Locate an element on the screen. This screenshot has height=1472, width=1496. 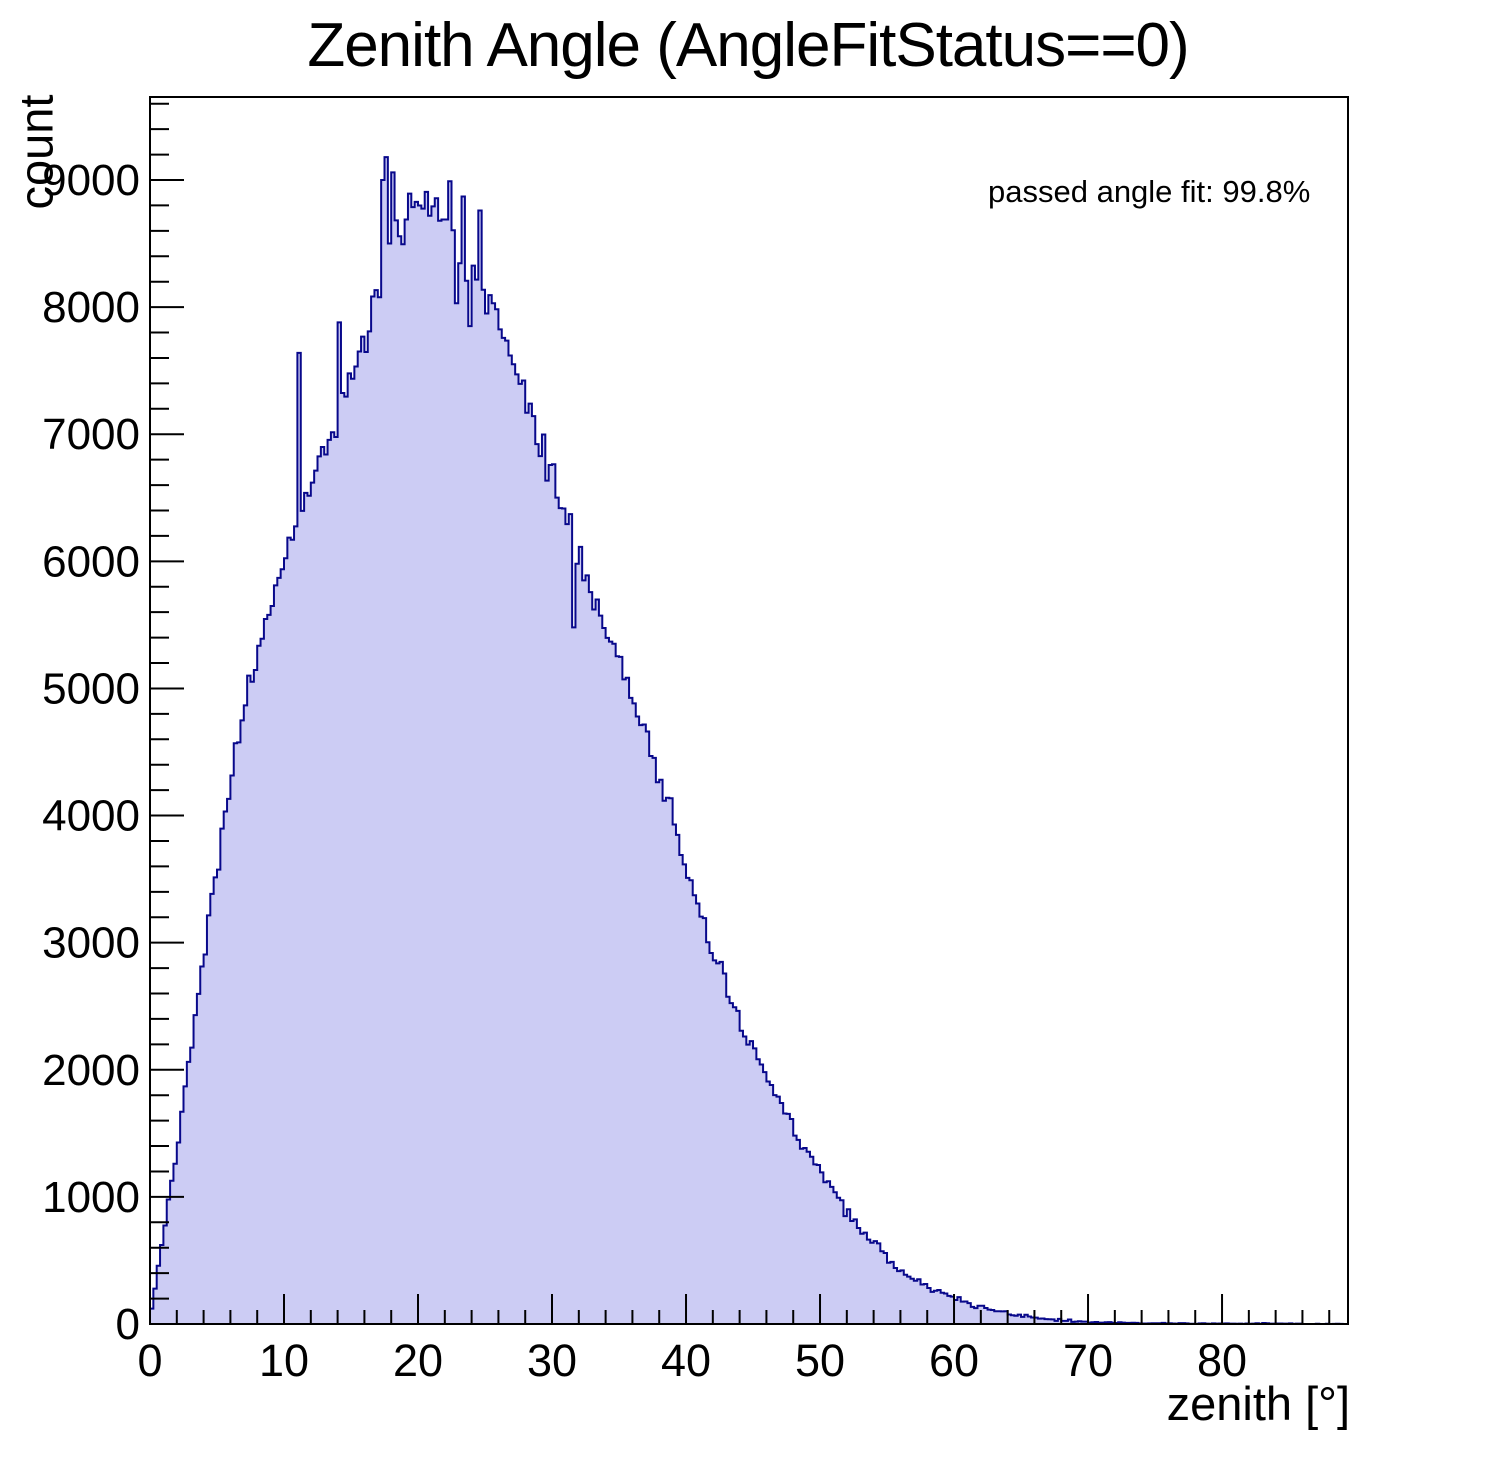
x-tick-label: 30 is located at coordinates (552, 1360).